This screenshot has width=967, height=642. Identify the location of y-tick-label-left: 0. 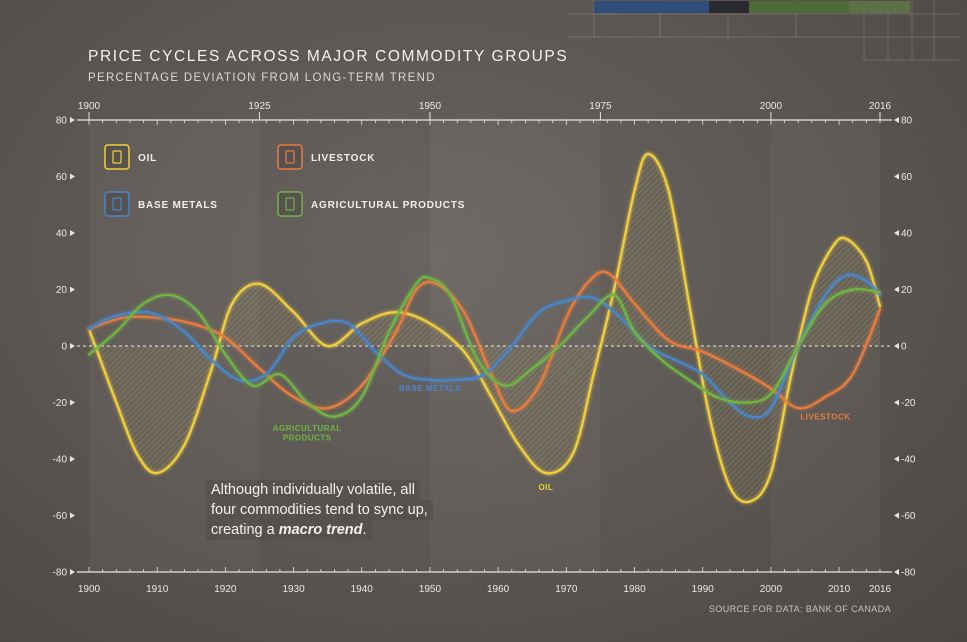
(64, 347).